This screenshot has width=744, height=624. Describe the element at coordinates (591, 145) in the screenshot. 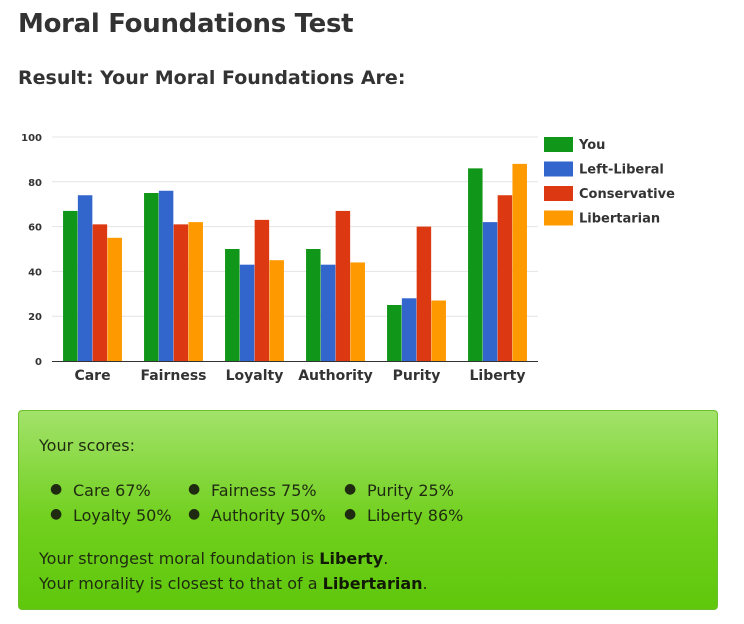

I see `legend-label: You` at that location.